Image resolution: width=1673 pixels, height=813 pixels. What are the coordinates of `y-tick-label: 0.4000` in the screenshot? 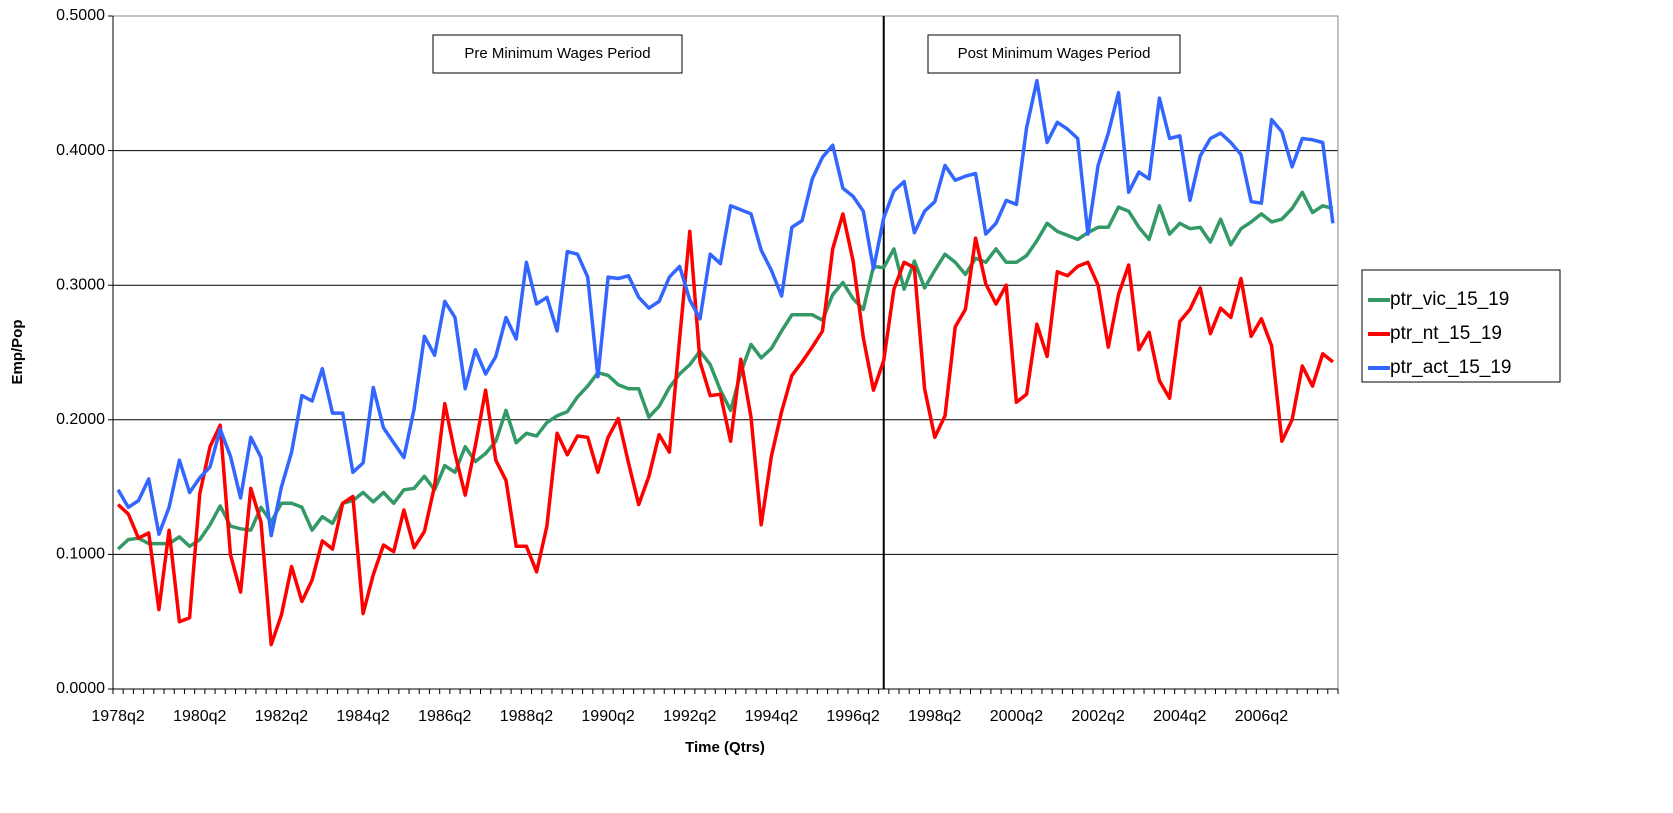 It's located at (80, 150).